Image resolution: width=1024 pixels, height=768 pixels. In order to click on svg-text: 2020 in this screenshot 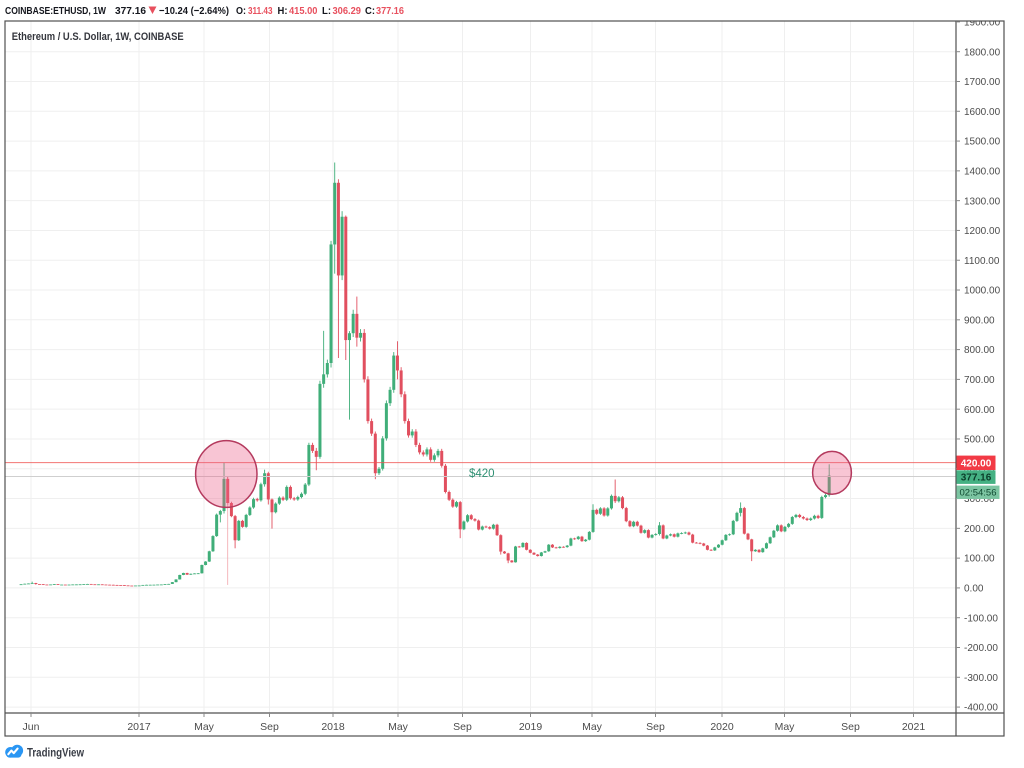, I will do `click(722, 727)`.